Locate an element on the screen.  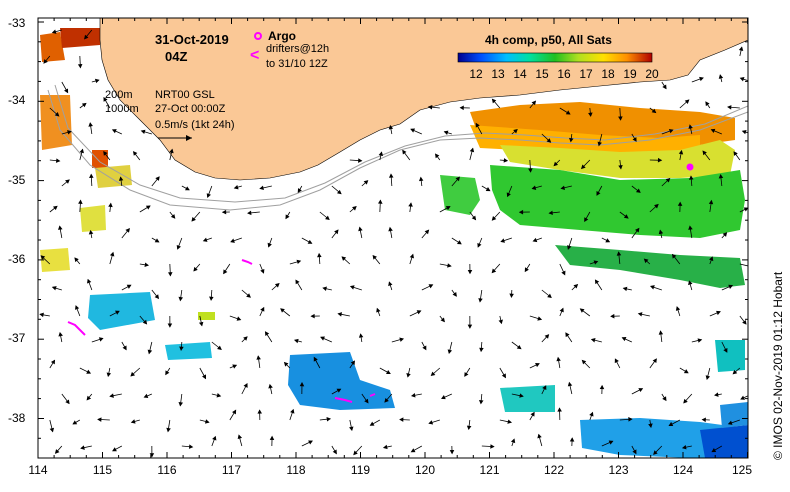
y-tick-label: -34 is located at coordinates (17, 100).